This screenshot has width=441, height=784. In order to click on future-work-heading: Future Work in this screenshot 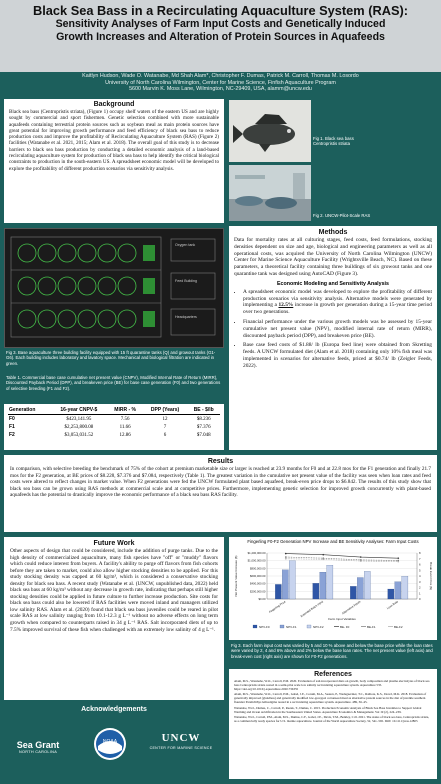, I will do `click(114, 543)`.